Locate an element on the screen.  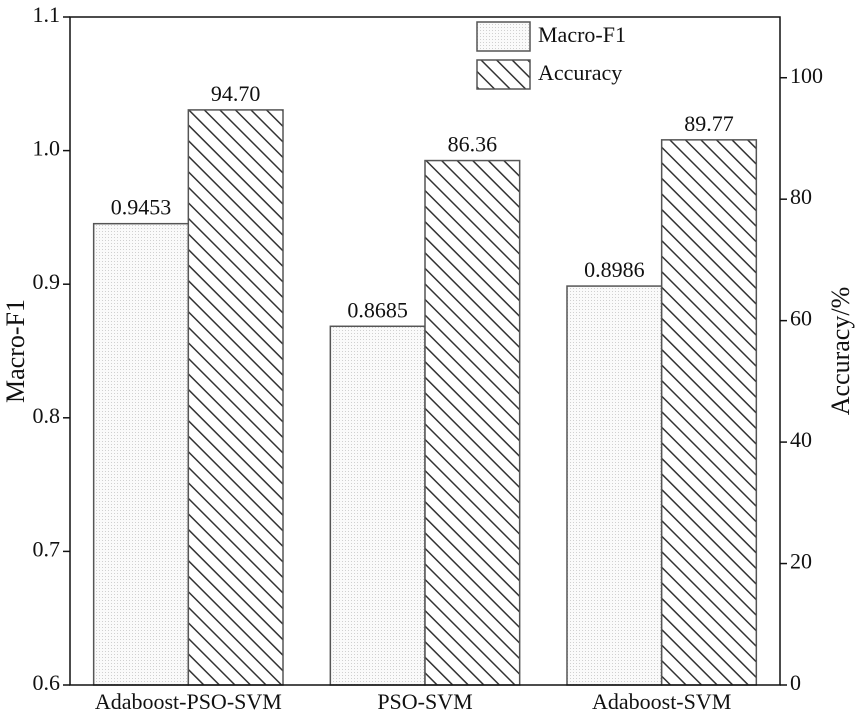
y-tick-label: 0.8 is located at coordinates (47, 415).